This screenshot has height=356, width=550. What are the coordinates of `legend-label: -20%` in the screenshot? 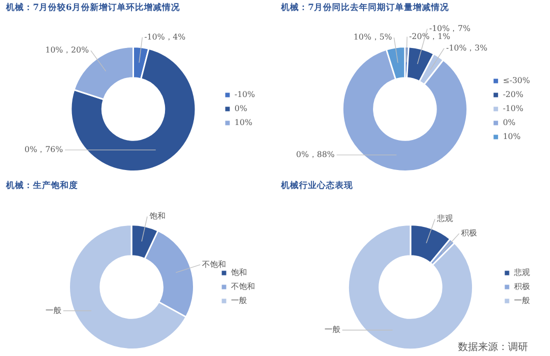 It's located at (513, 95).